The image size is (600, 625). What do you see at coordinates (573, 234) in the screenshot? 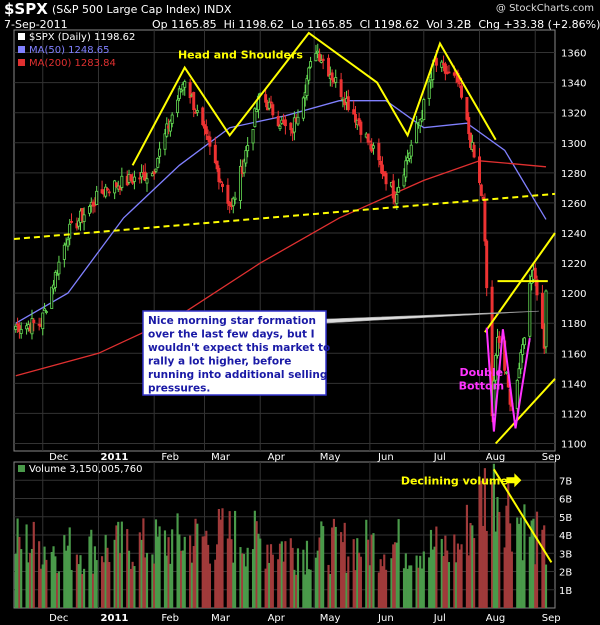
I see `price-tick-label: 1240` at bounding box center [573, 234].